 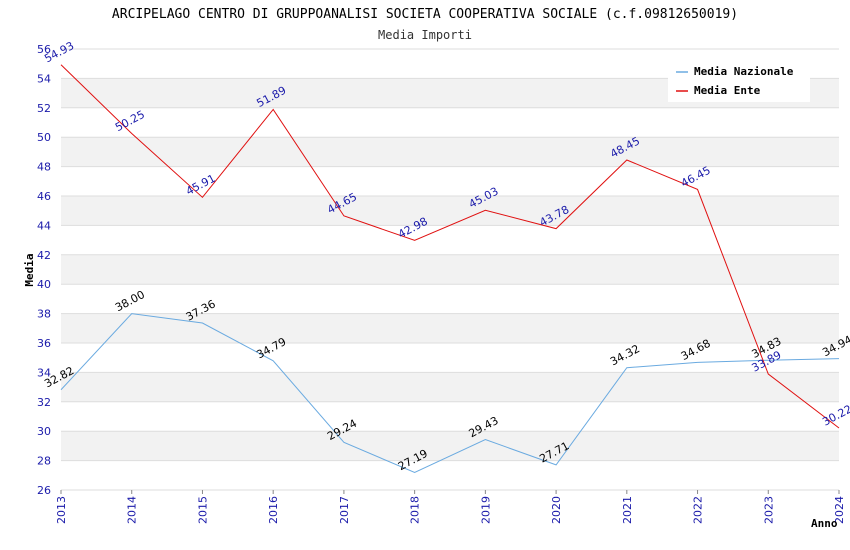 What do you see at coordinates (44, 137) in the screenshot?
I see `y-tick-label: 50` at bounding box center [44, 137].